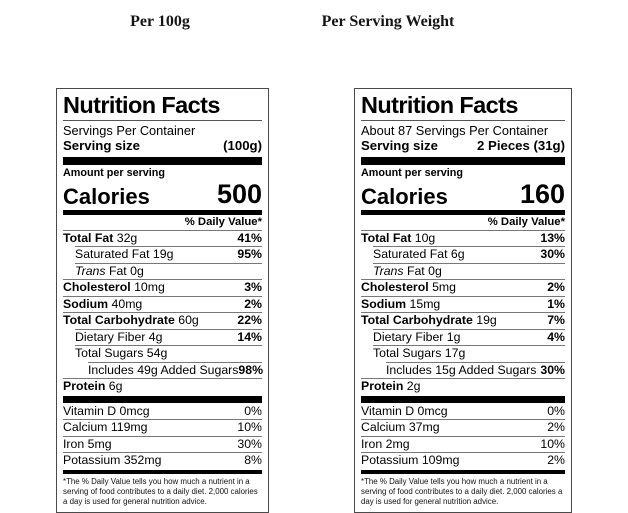 The width and height of the screenshot is (628, 513). Describe the element at coordinates (160, 21) in the screenshot. I see `figure-title-per-100g: Per 100g` at that location.